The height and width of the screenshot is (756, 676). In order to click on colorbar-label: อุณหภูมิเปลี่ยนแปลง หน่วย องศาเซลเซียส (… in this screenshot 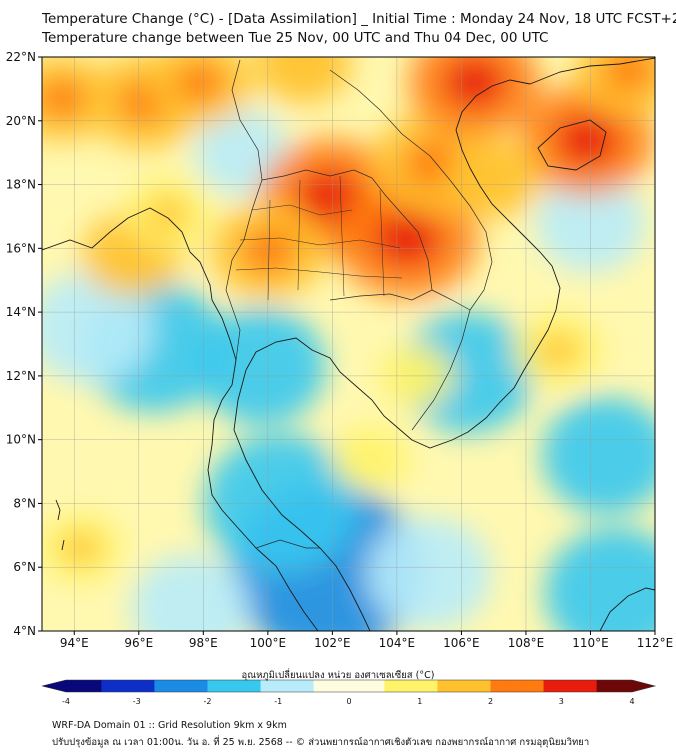, I will do `click(338, 675)`.